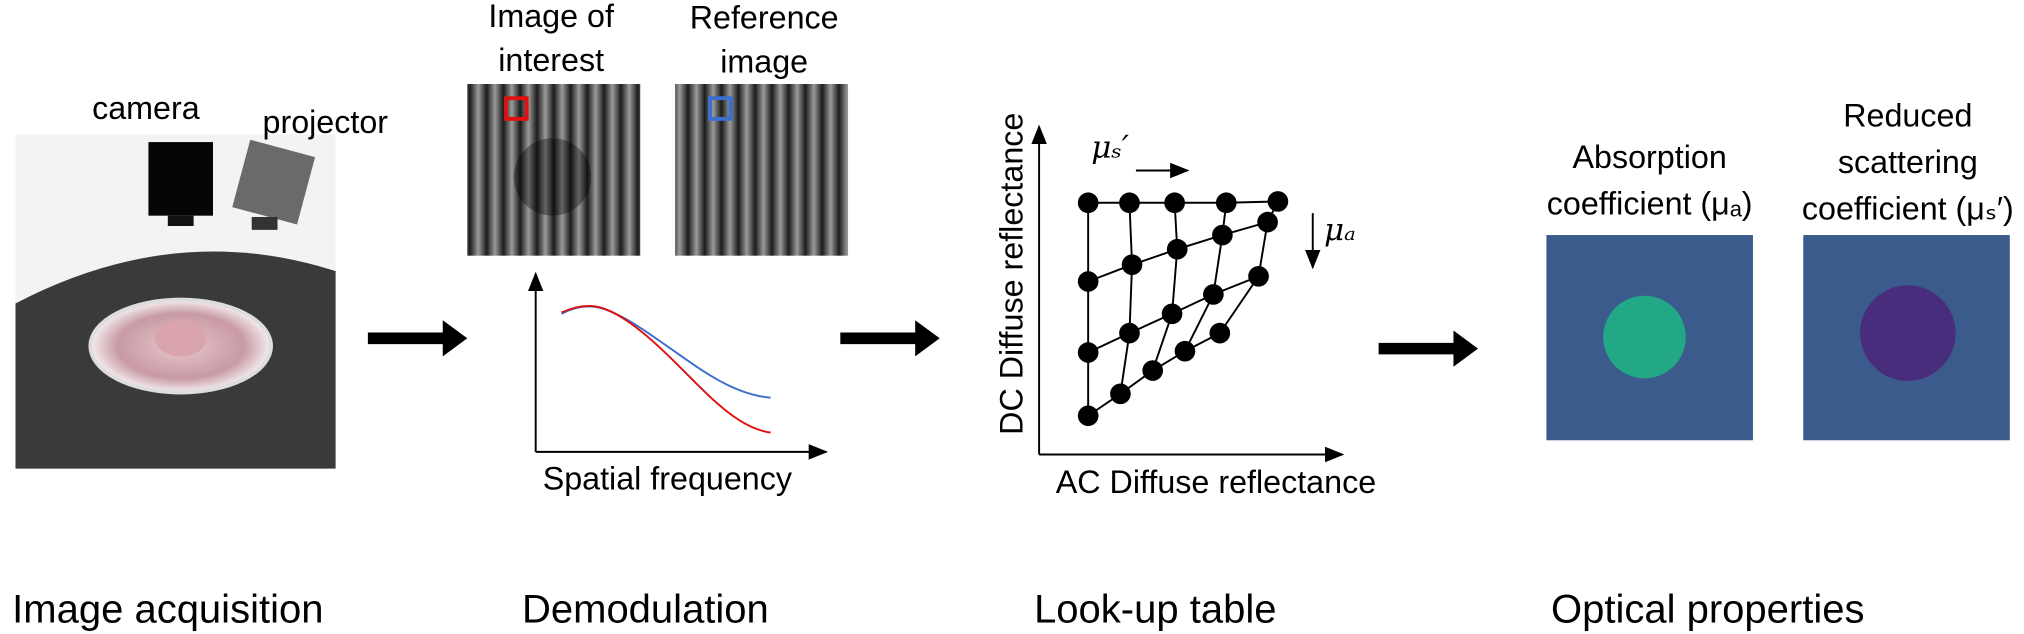  What do you see at coordinates (1650, 157) in the screenshot?
I see `absorption-line: Absorption` at bounding box center [1650, 157].